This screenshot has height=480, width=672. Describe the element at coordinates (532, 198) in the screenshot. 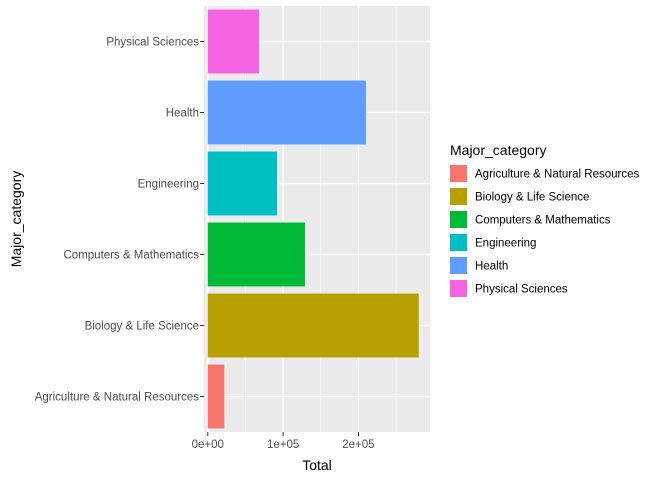

I see `legend-label: Biology & Life Science` at that location.